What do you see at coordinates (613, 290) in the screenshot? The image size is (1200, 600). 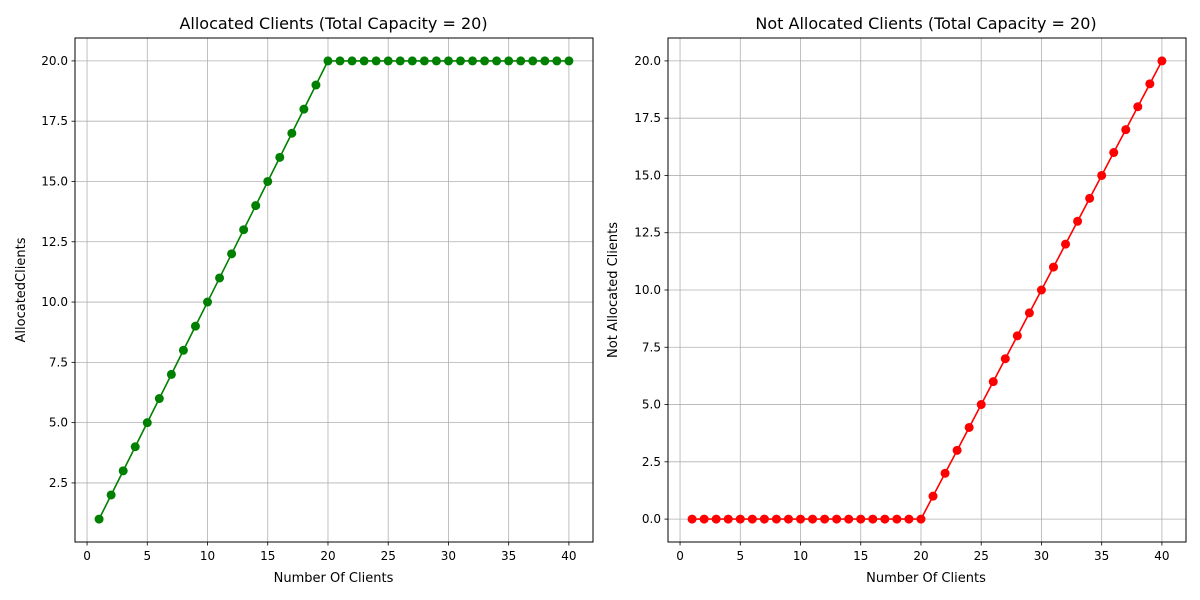 I see `y-axis-label: Not Allocated Clients` at bounding box center [613, 290].